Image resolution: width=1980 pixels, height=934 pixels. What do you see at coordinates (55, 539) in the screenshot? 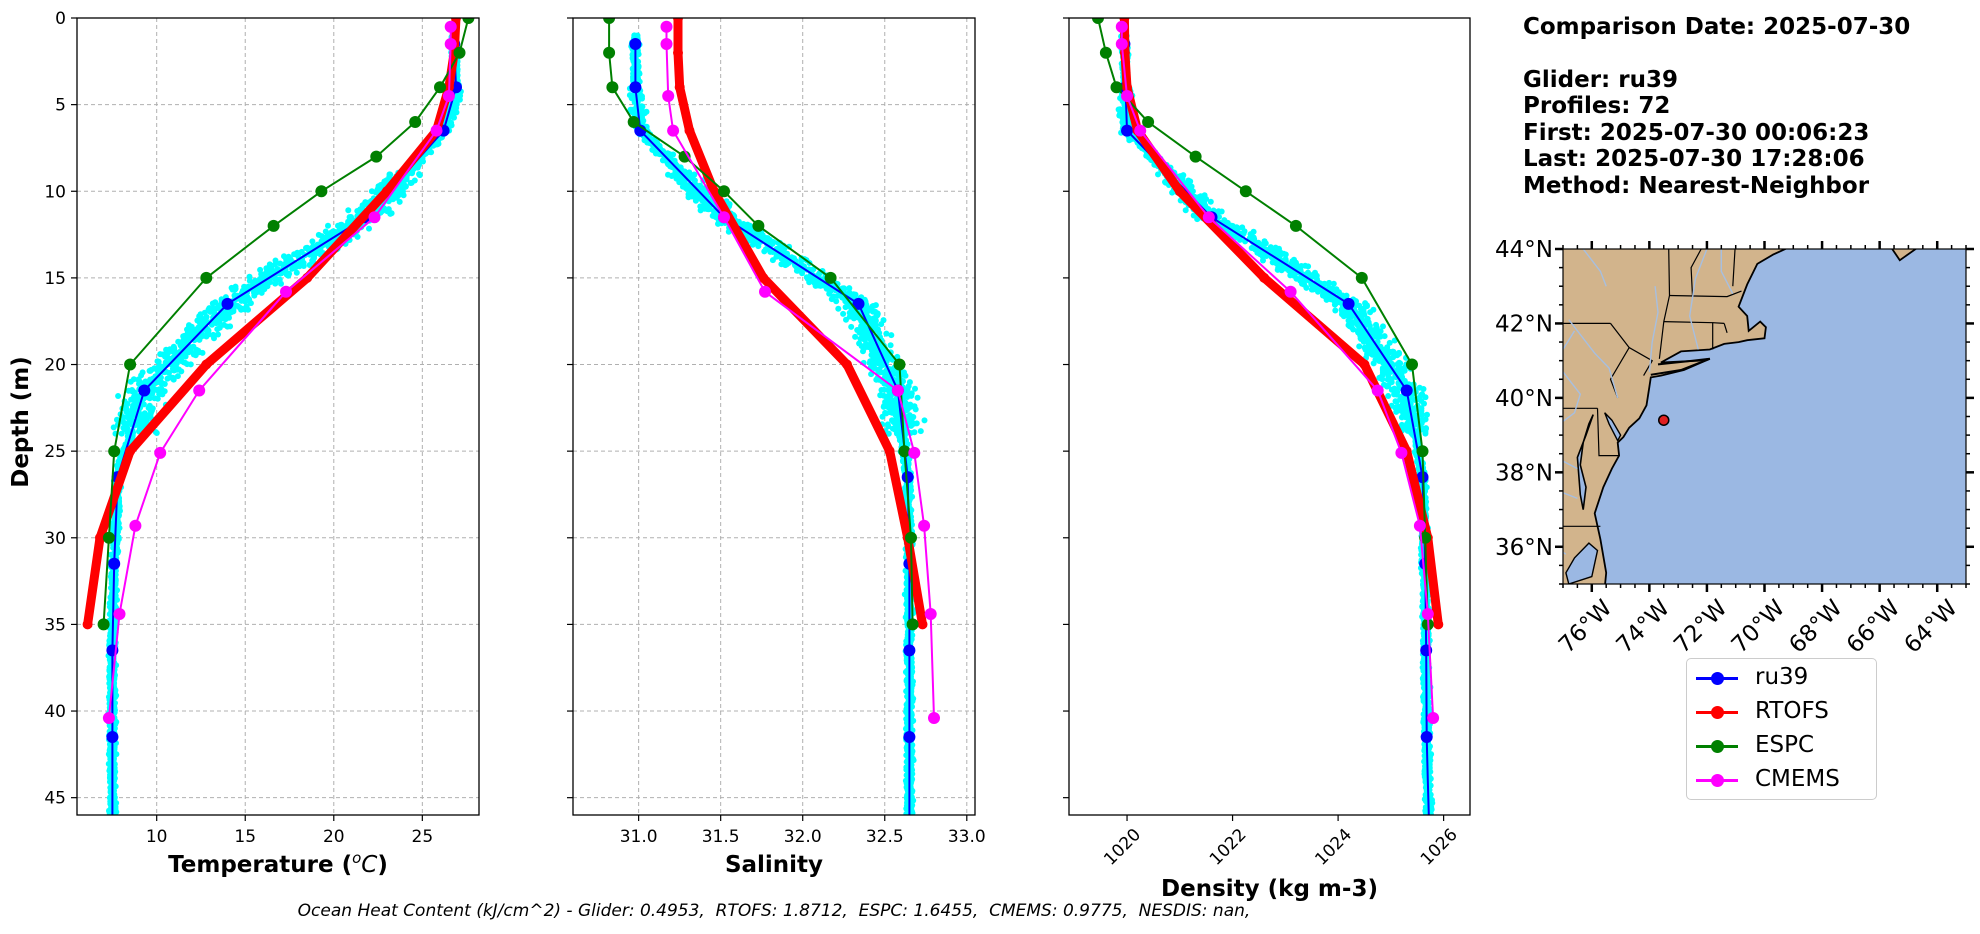
I see `y-tick-label: 30` at bounding box center [55, 539].